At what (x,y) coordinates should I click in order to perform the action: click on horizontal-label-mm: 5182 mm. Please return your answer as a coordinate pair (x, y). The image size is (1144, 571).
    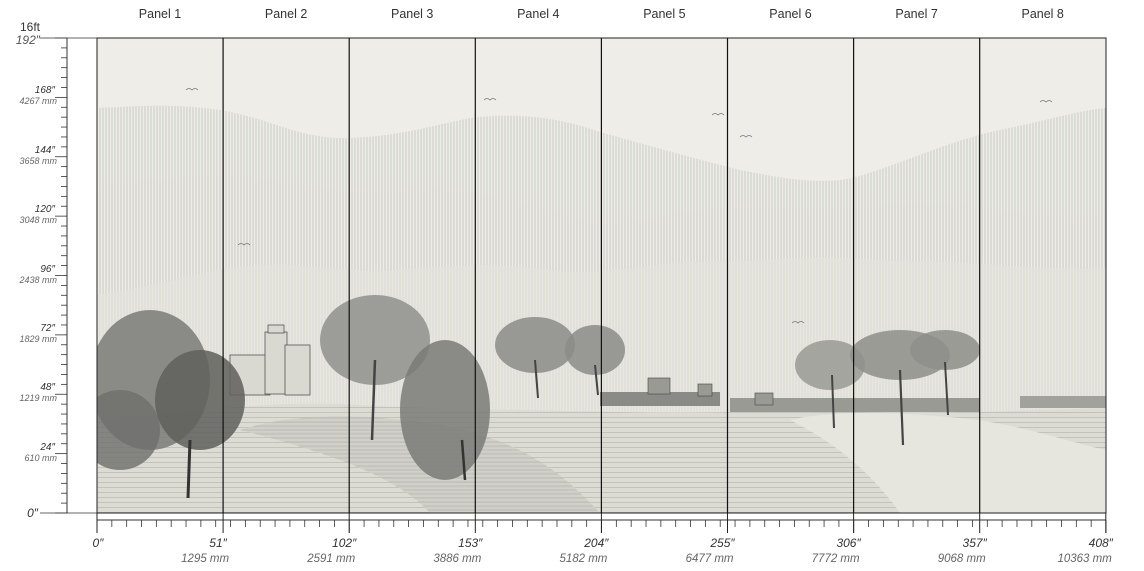
    Looking at the image, I should click on (583, 559).